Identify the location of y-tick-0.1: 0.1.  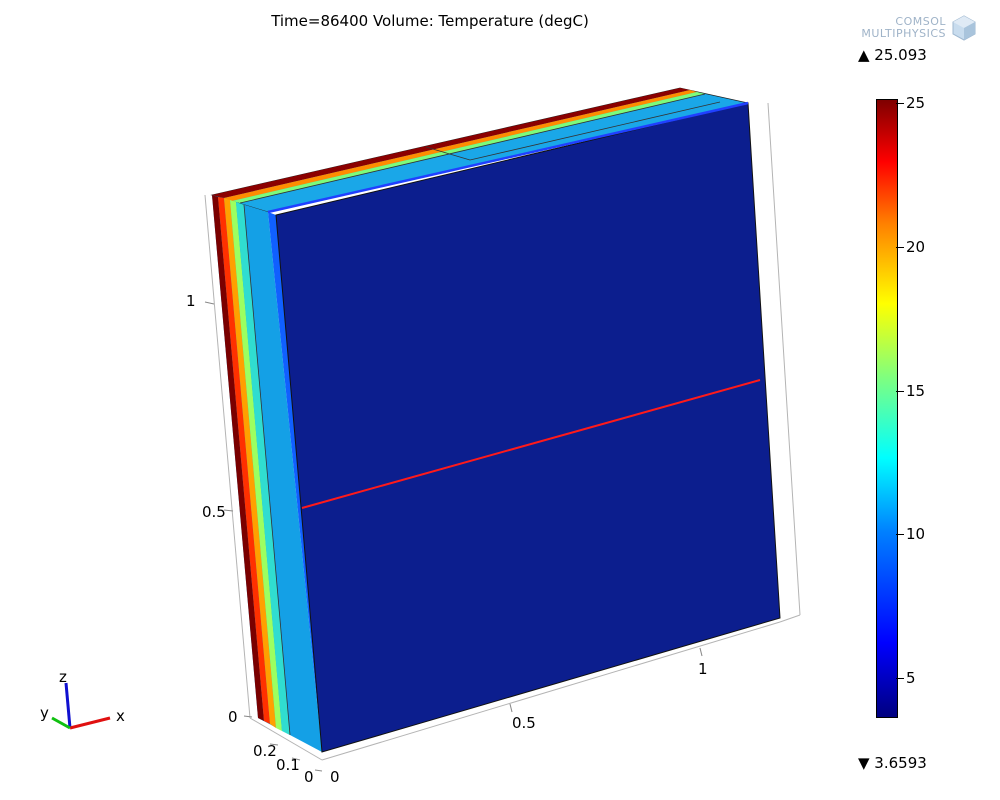
(288, 765).